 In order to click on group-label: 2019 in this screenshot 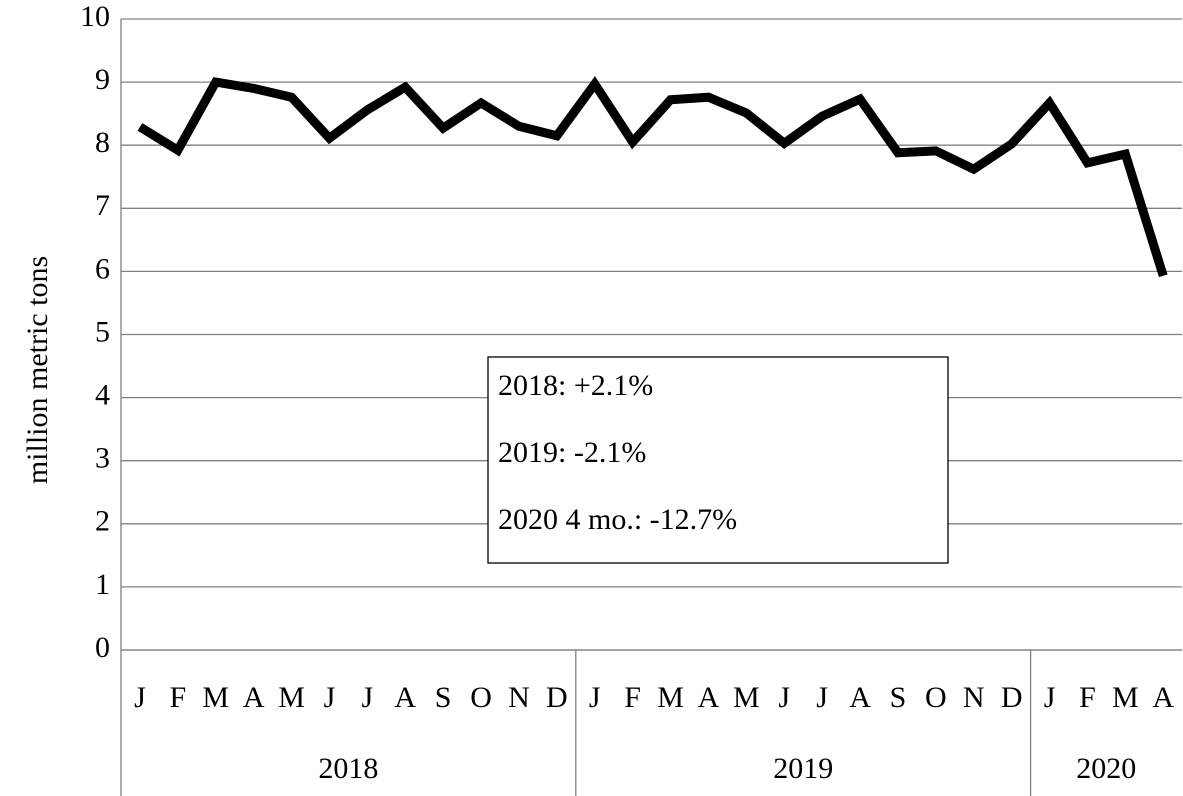, I will do `click(803, 768)`.